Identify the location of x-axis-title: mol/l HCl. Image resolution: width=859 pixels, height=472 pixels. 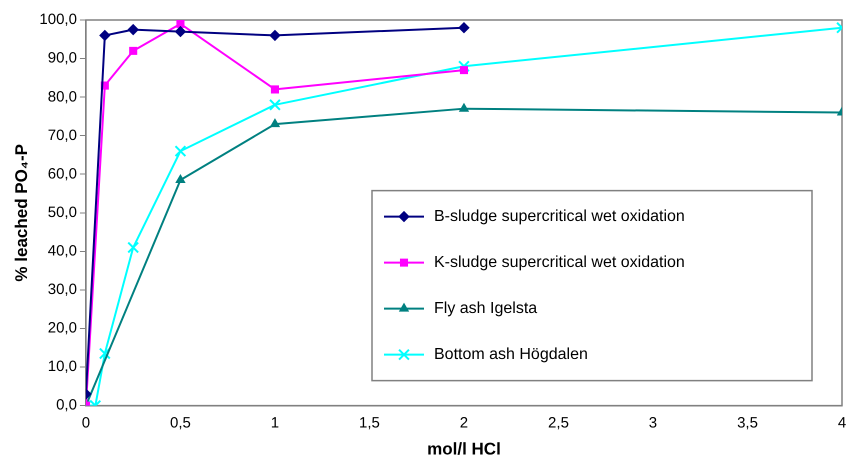
(464, 448).